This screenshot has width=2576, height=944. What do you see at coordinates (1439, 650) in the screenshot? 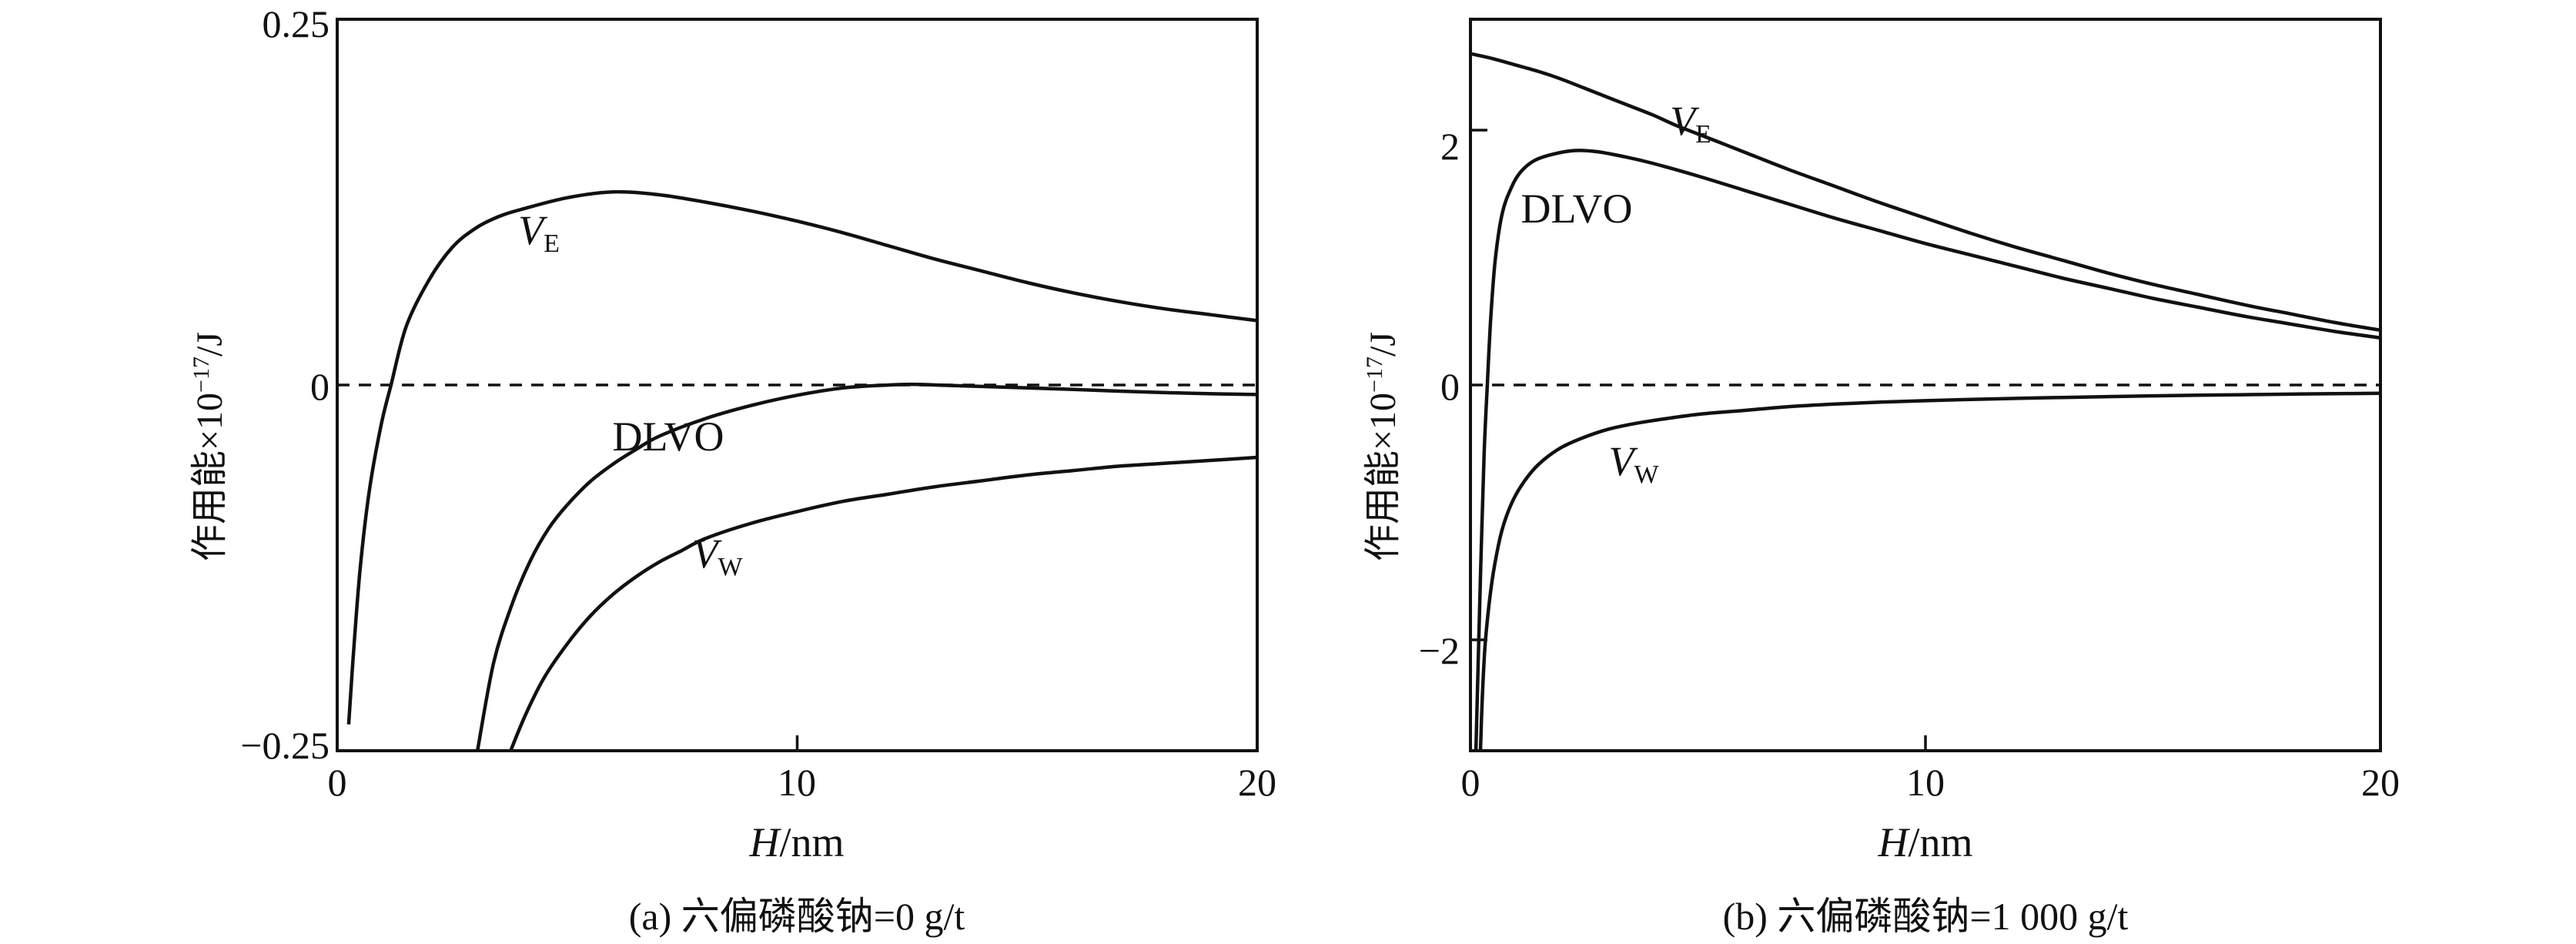
I see `y-tick-label: −2` at bounding box center [1439, 650].